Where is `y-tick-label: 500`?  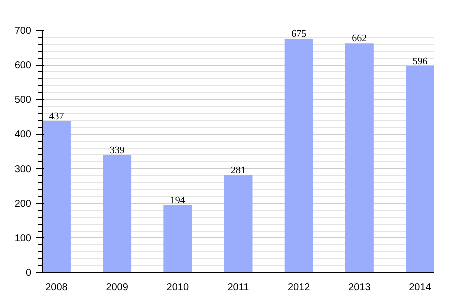 y-tick-label: 500 is located at coordinates (23, 100).